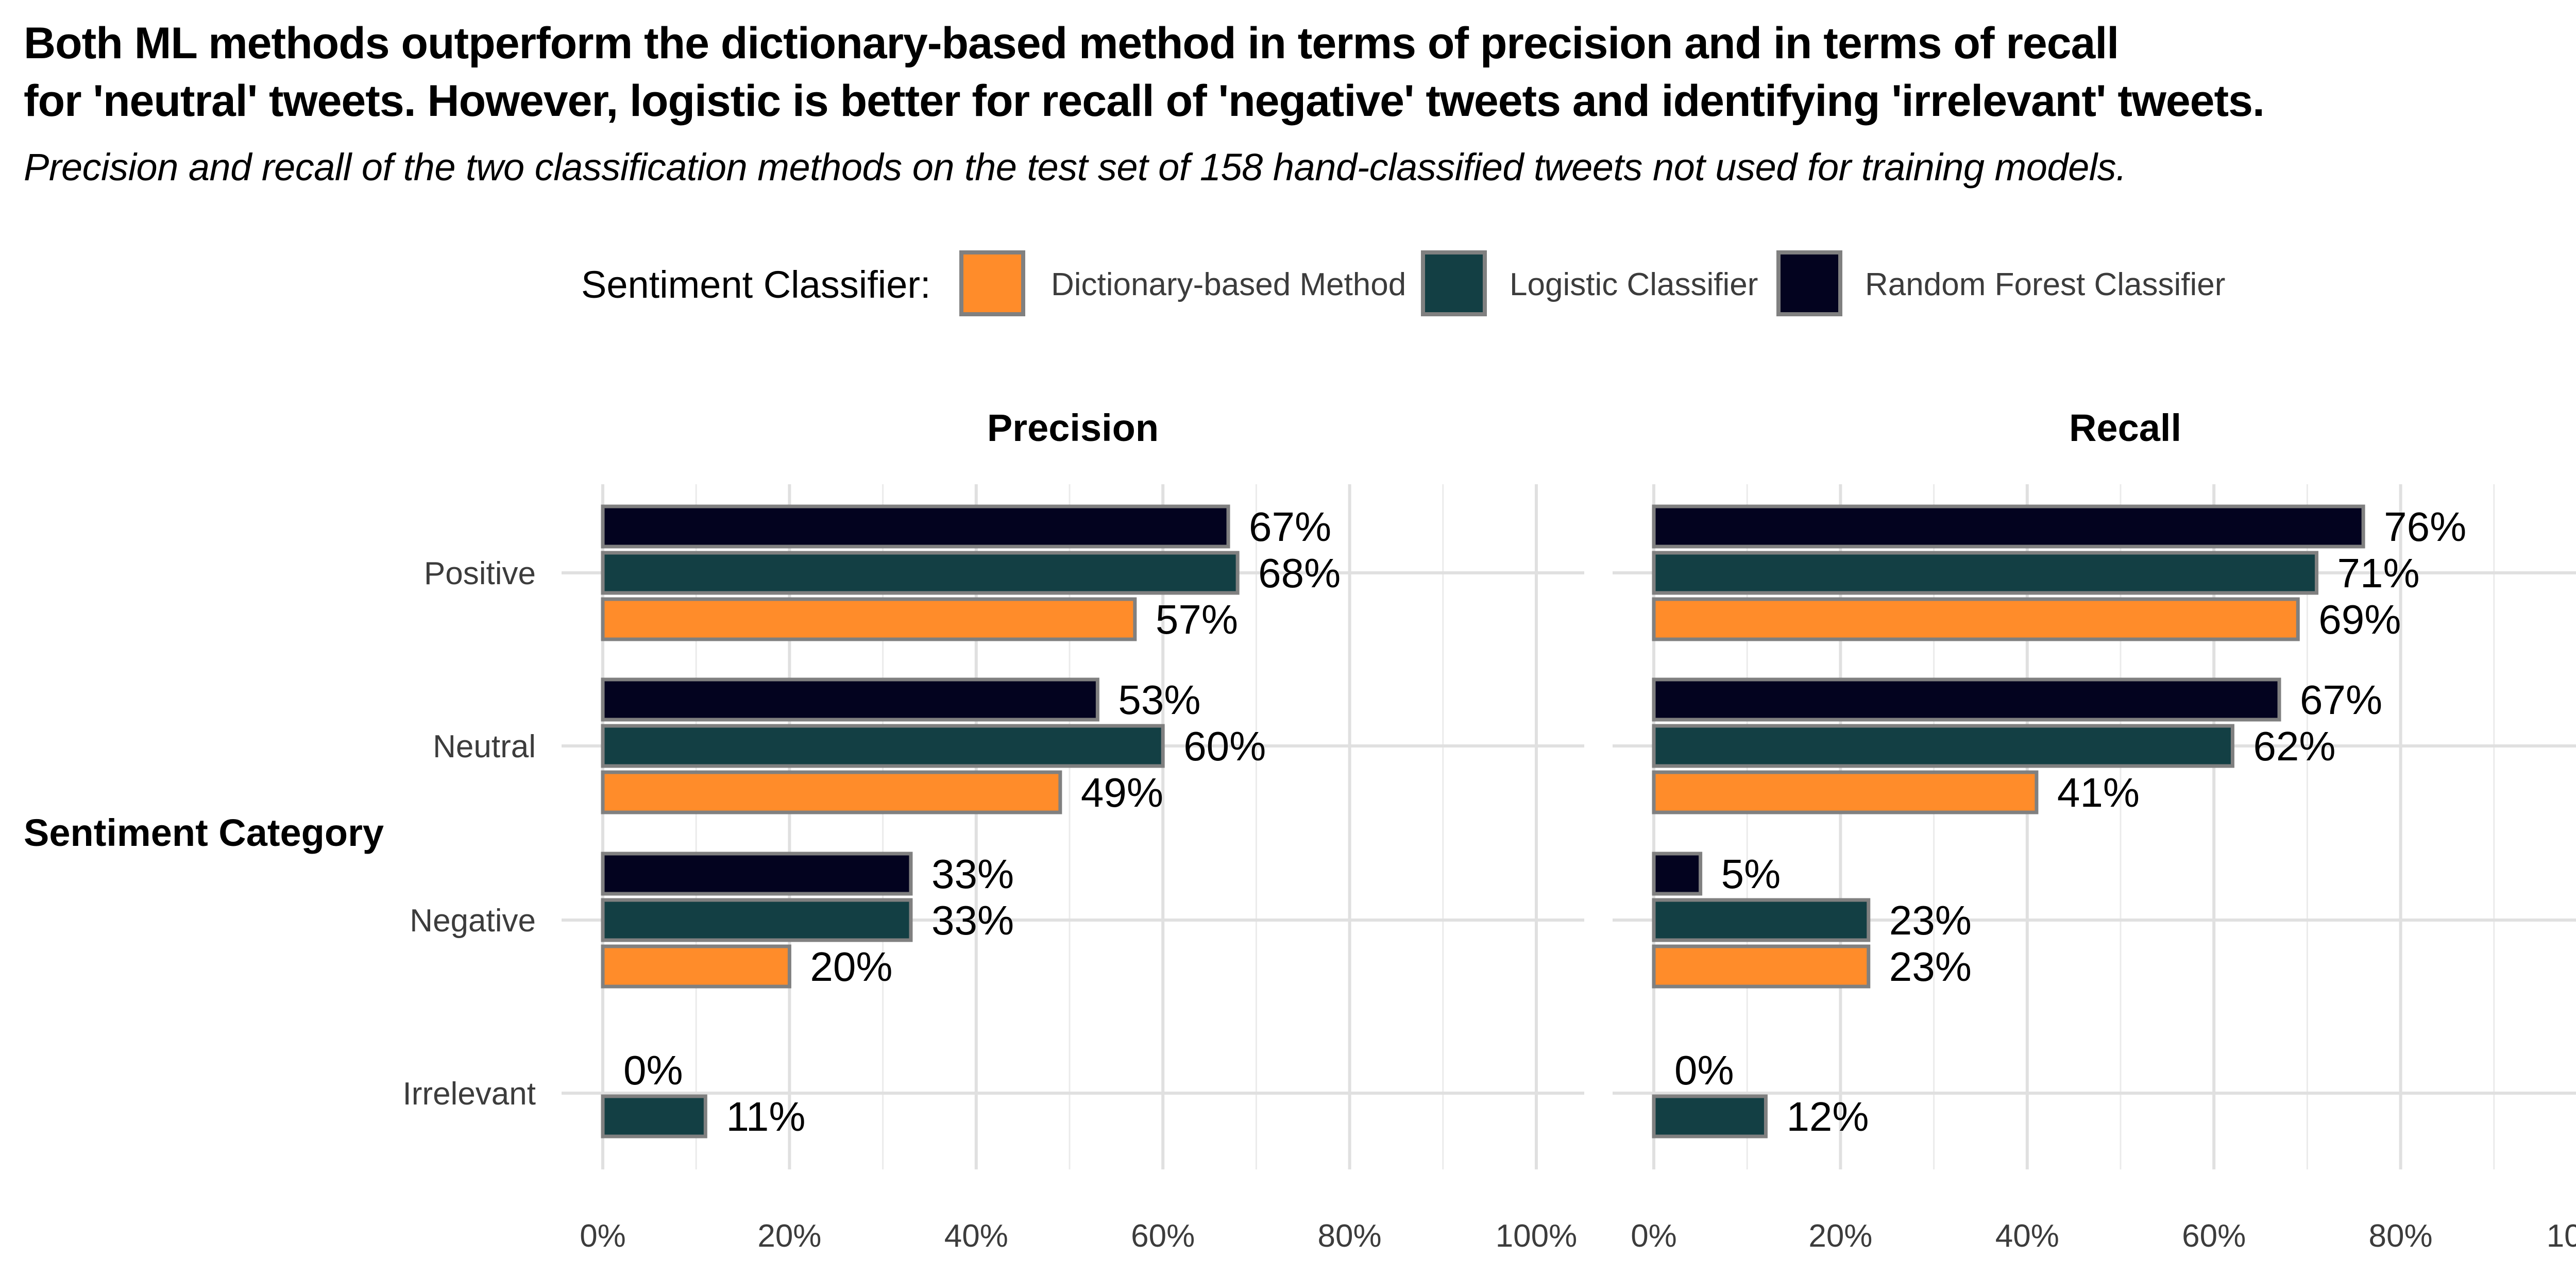 This screenshot has width=2576, height=1275. I want to click on precision-bar-irrelevant-random-forest-classifier-label: 0%, so click(653, 1070).